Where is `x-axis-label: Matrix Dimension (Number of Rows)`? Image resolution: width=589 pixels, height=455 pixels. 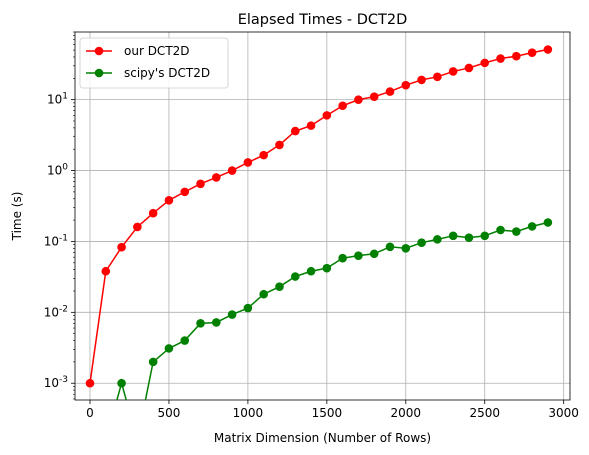 x-axis-label: Matrix Dimension (Number of Rows) is located at coordinates (322, 438).